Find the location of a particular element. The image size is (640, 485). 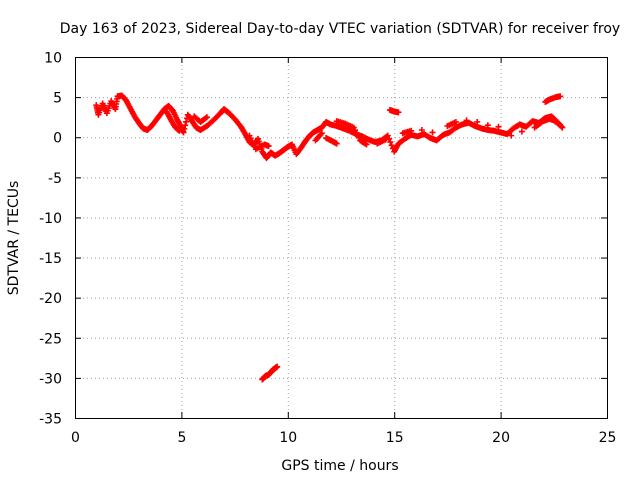

x-tick-label: 20 is located at coordinates (501, 438).